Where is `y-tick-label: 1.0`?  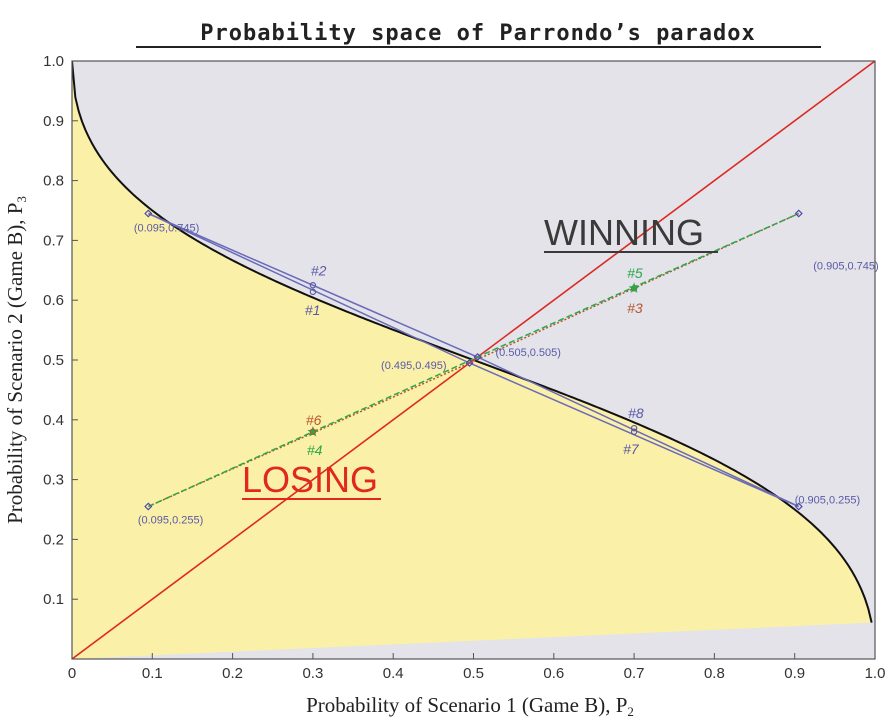 y-tick-label: 1.0 is located at coordinates (53, 61).